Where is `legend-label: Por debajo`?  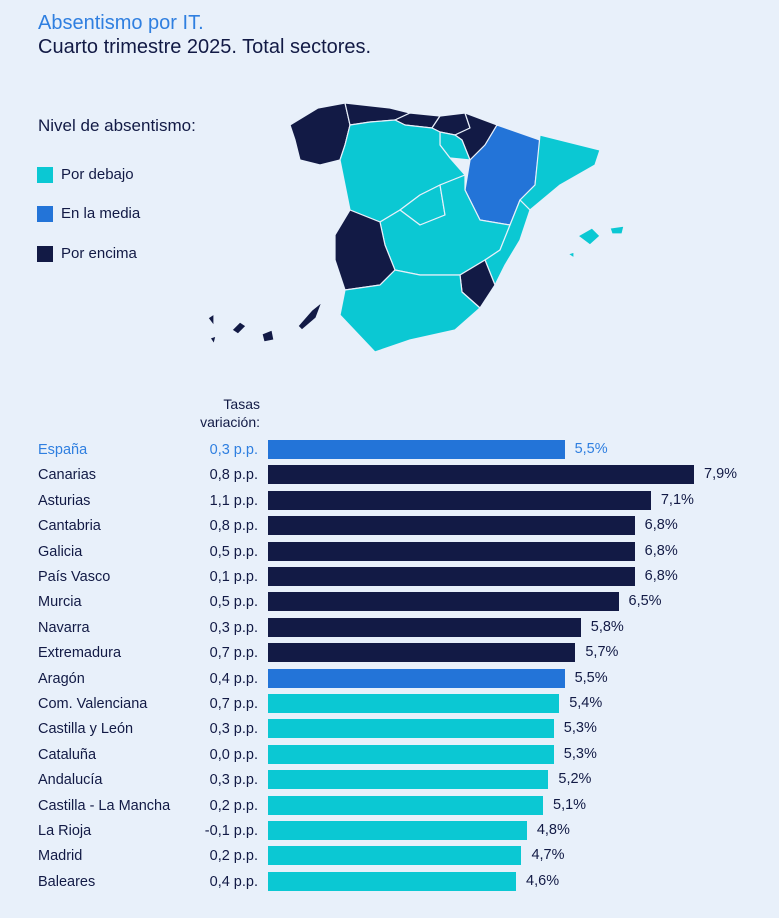 legend-label: Por debajo is located at coordinates (97, 174).